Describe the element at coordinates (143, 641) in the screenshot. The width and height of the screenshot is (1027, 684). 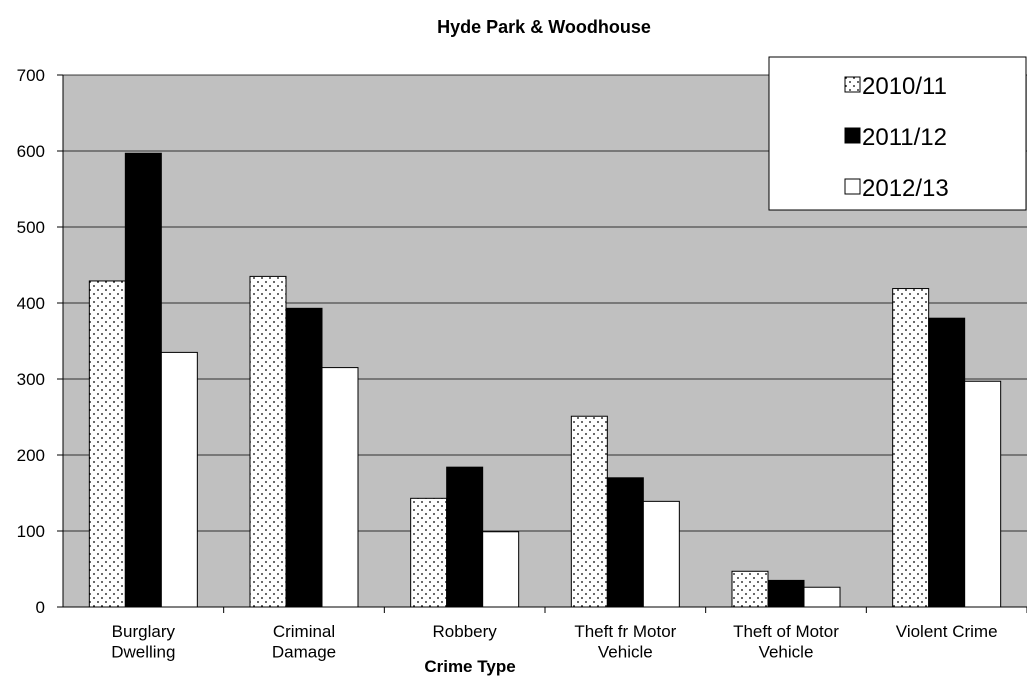
I see `x-tick-label: Burglary Dwelling` at that location.